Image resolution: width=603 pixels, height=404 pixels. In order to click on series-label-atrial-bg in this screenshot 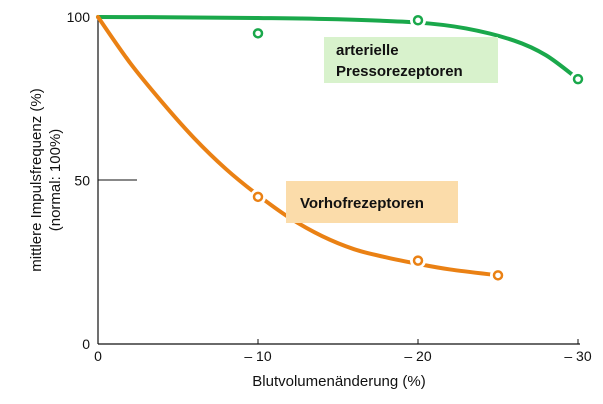, I will do `click(372, 202)`.